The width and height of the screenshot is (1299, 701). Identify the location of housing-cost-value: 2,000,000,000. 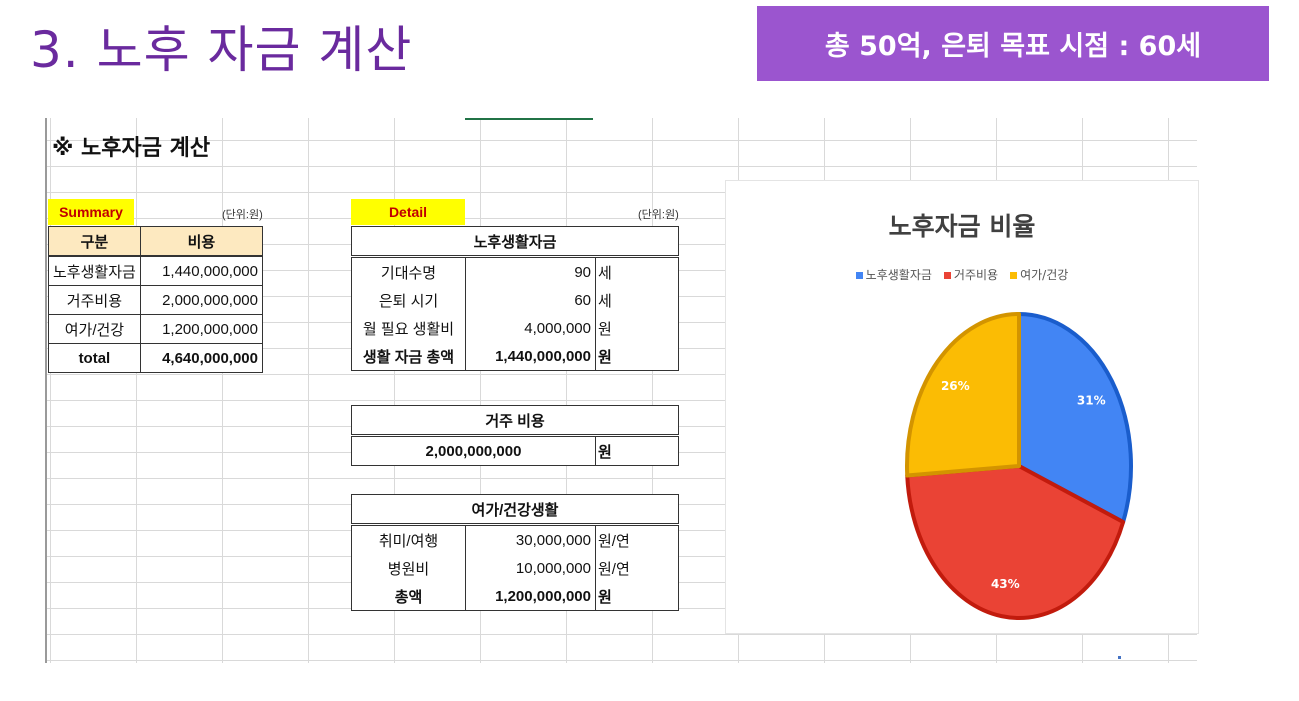
(473, 450).